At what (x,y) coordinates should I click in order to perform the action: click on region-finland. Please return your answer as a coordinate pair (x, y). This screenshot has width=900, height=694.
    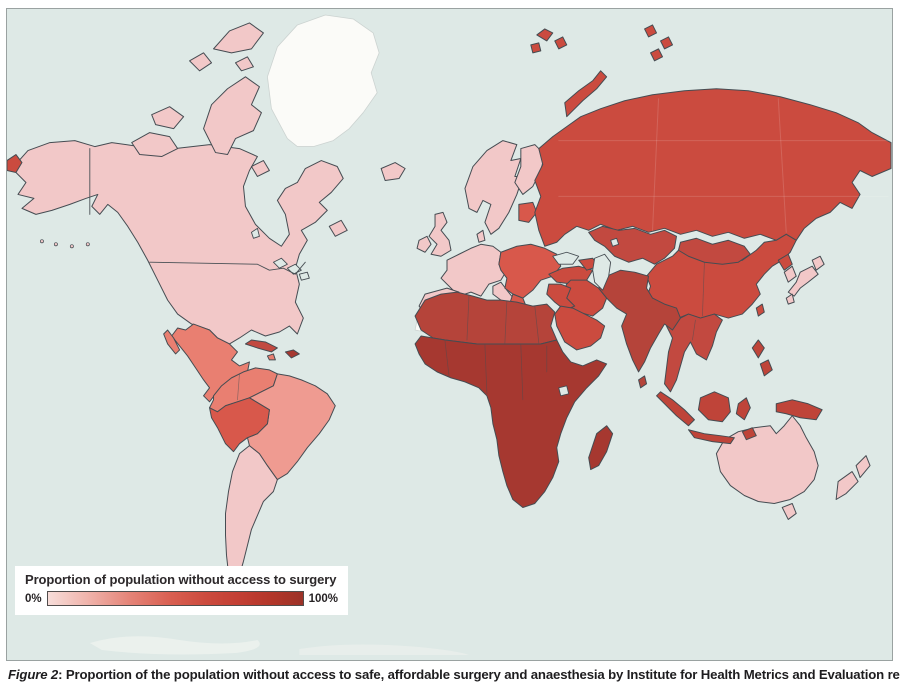
    Looking at the image, I should click on (530, 169).